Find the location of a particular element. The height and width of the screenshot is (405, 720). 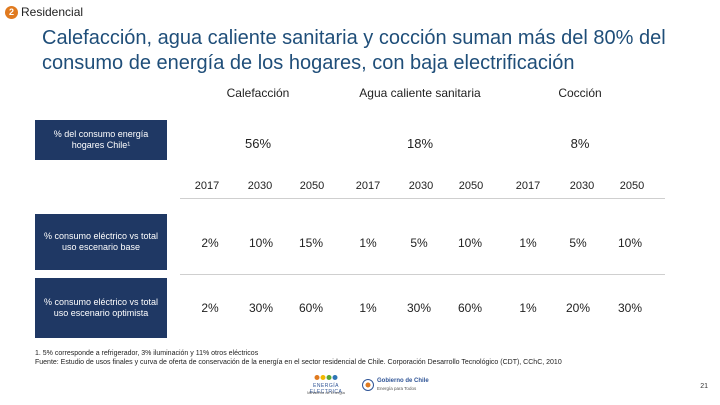

energia-electrica-logo: ENERGÍA ELECTRICA Ministerio de Energía is located at coordinates (326, 386).